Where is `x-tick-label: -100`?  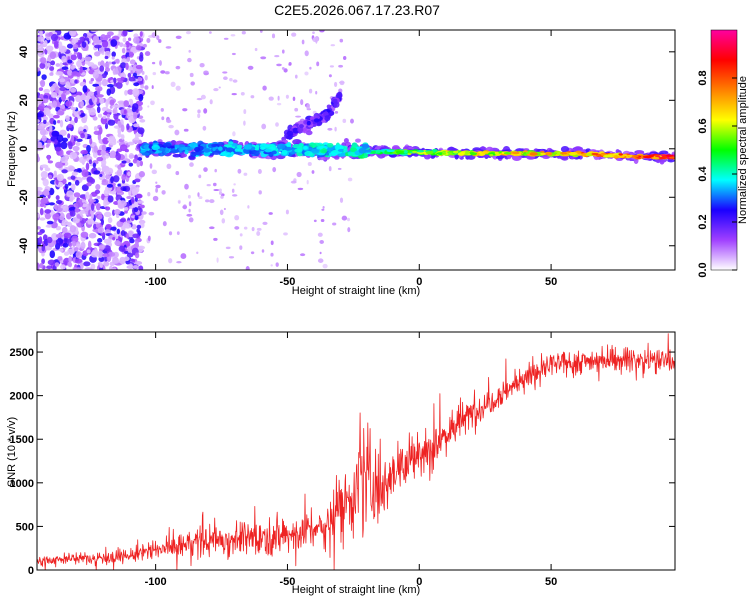 x-tick-label: -100 is located at coordinates (156, 582).